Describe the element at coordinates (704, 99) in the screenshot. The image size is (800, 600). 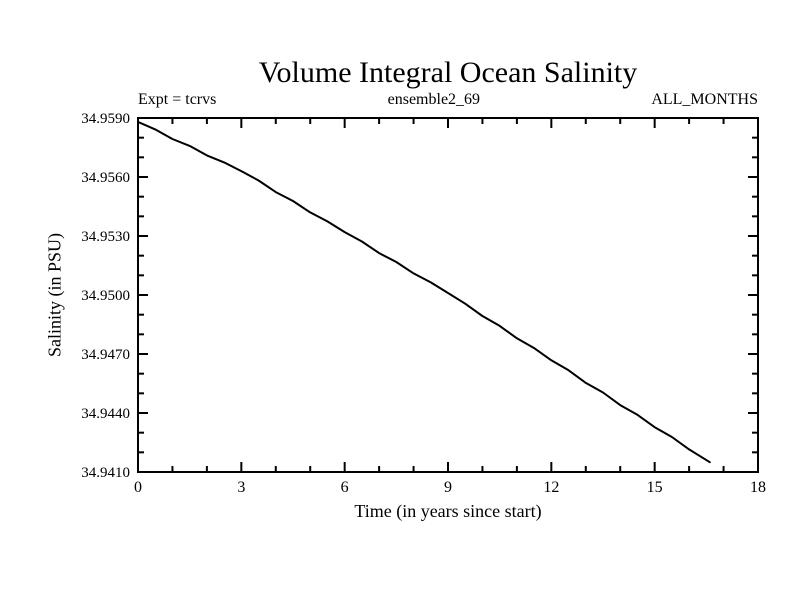
I see `subtitle-months: ALL_MONTHS` at that location.